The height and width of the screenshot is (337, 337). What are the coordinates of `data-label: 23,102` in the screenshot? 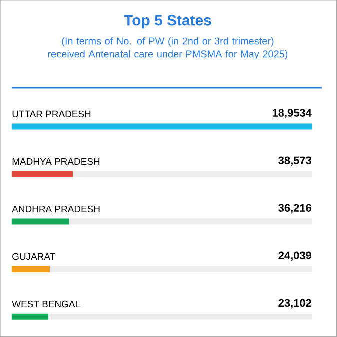 It's located at (295, 304).